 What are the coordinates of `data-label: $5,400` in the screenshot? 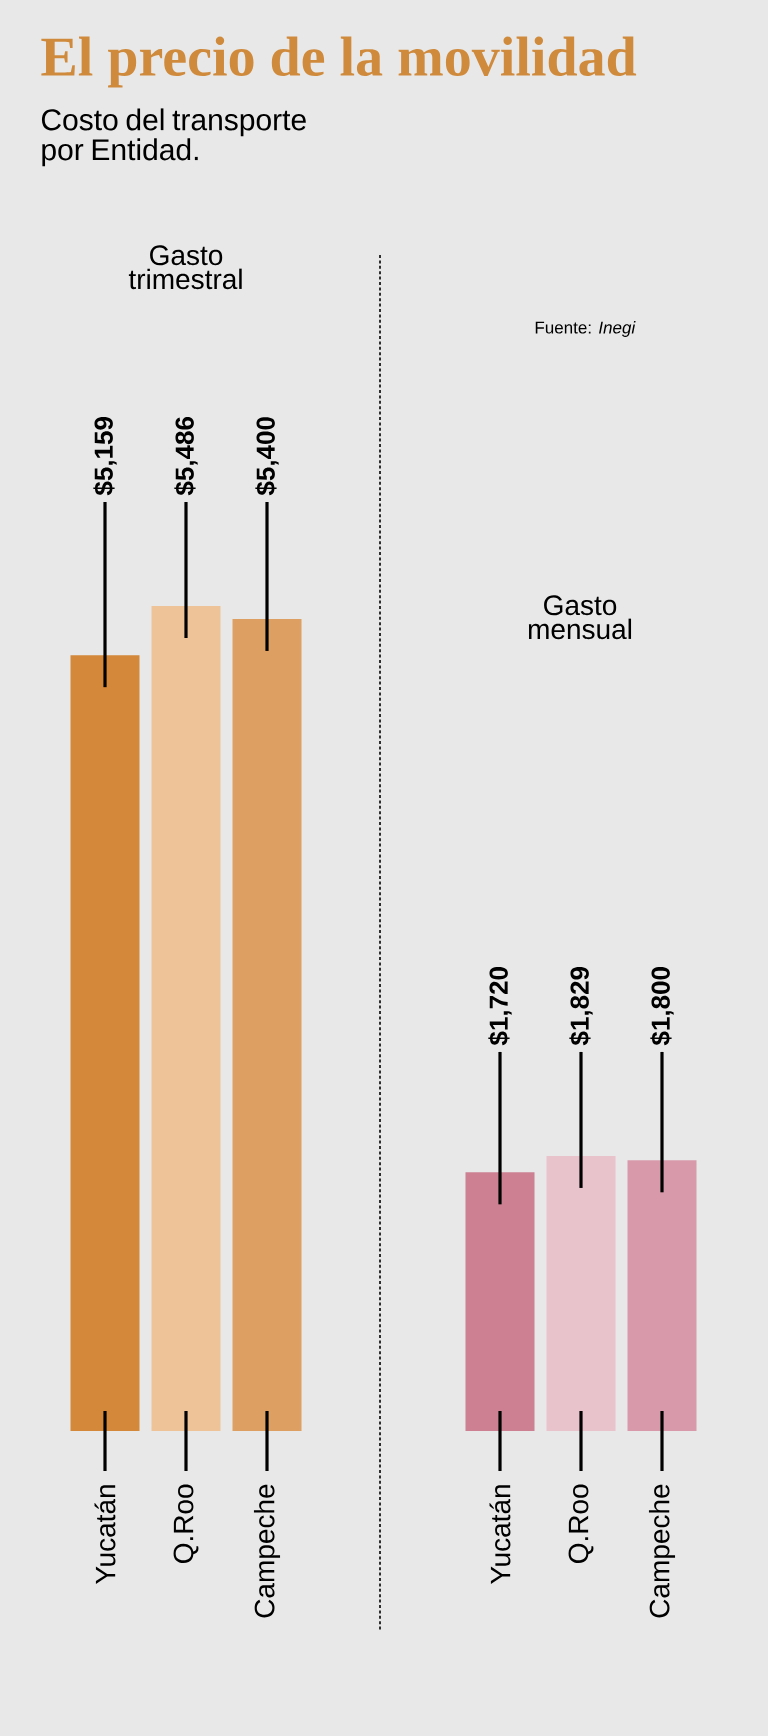 It's located at (267, 456).